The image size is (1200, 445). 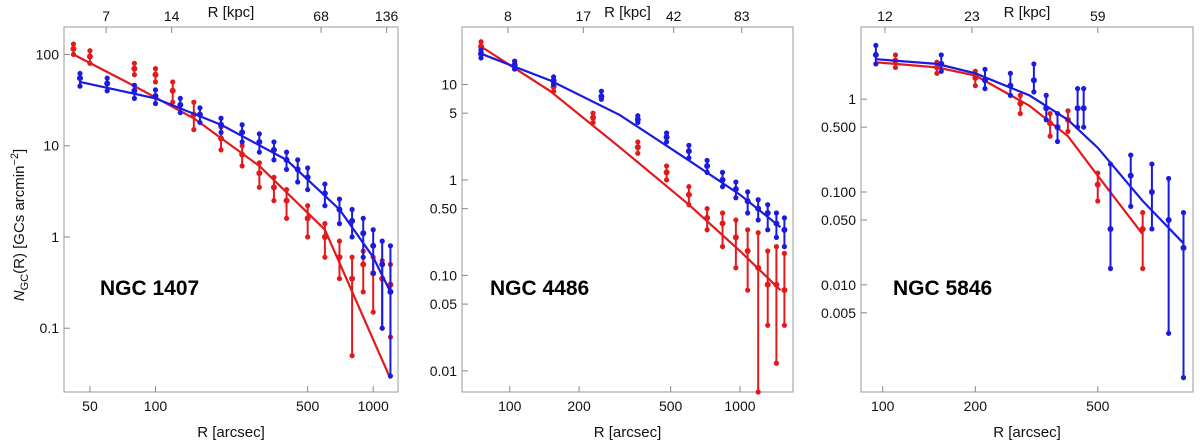 I want to click on y-tick-label: 1, so click(x=55, y=237).